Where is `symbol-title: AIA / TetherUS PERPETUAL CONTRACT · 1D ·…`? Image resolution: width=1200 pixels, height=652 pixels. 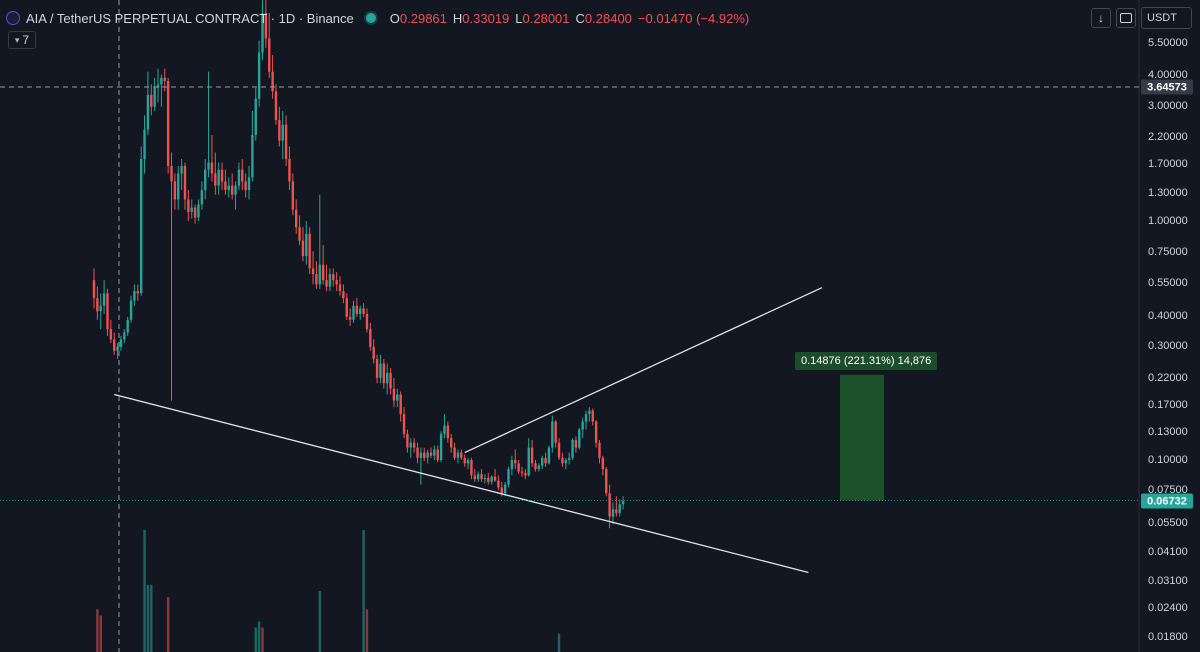
symbol-title: AIA / TetherUS PERPETUAL CONTRACT · 1D ·… is located at coordinates (190, 18).